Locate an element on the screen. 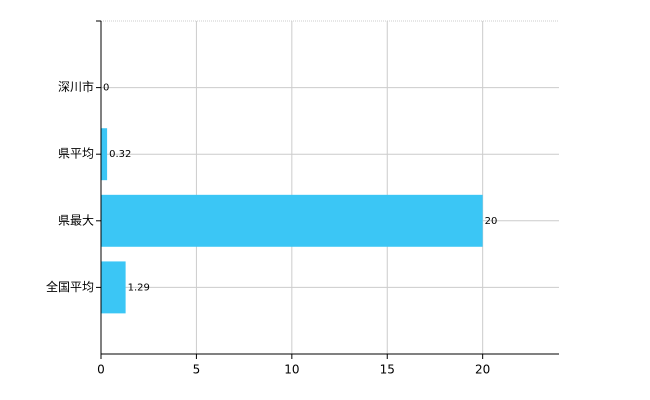 The height and width of the screenshot is (400, 650). y-tick-label: 県最大 is located at coordinates (76, 220).